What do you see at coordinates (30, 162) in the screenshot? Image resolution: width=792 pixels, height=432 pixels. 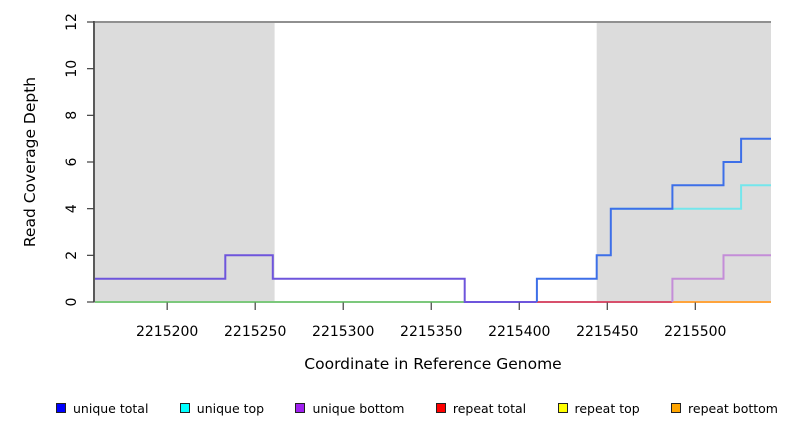 I see `y-axis-title: Read Coverage Depth` at bounding box center [30, 162].